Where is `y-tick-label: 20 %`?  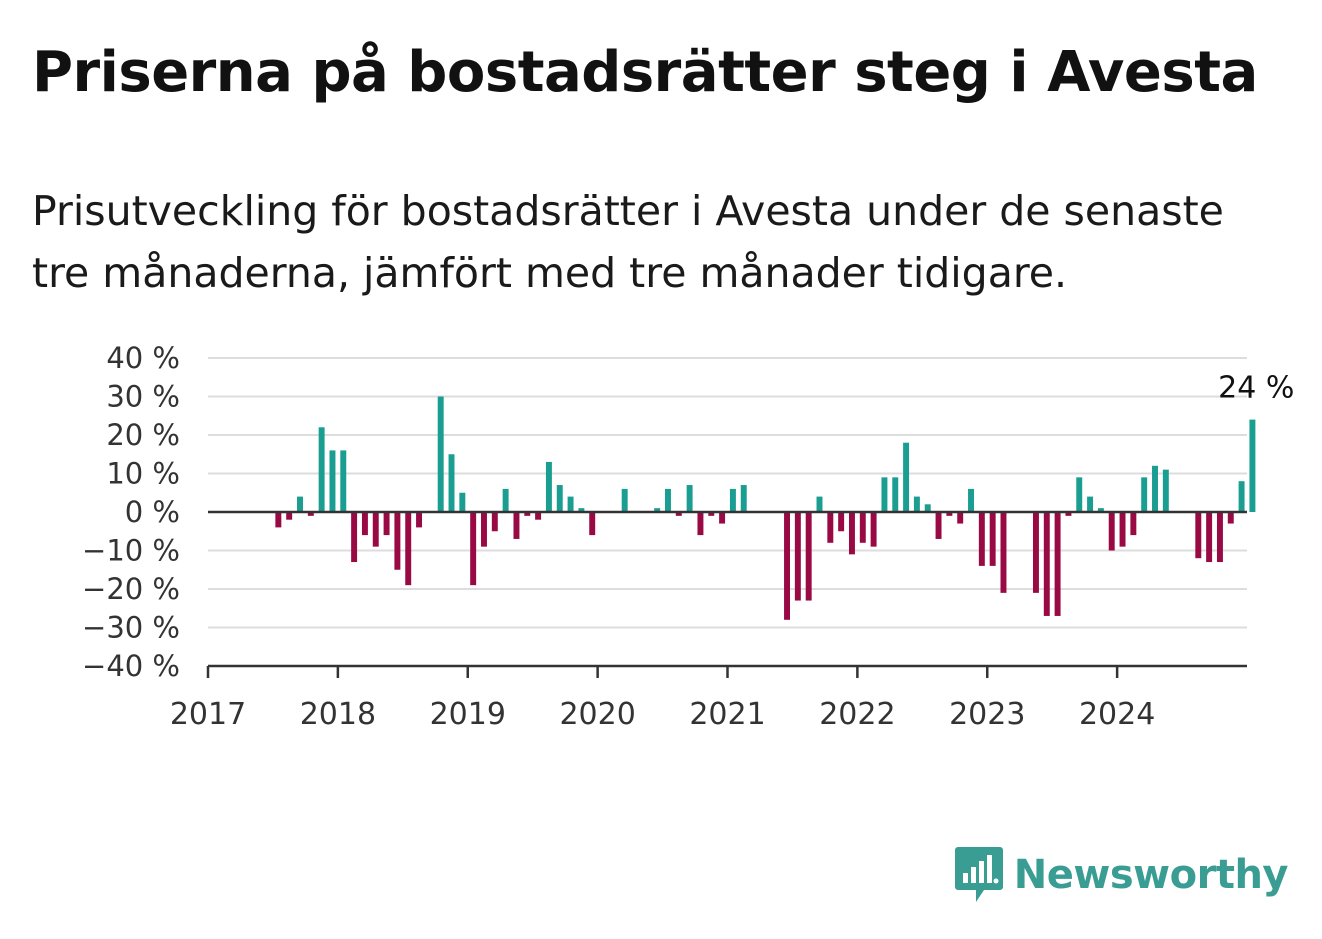
y-tick-label: 20 % is located at coordinates (143, 435).